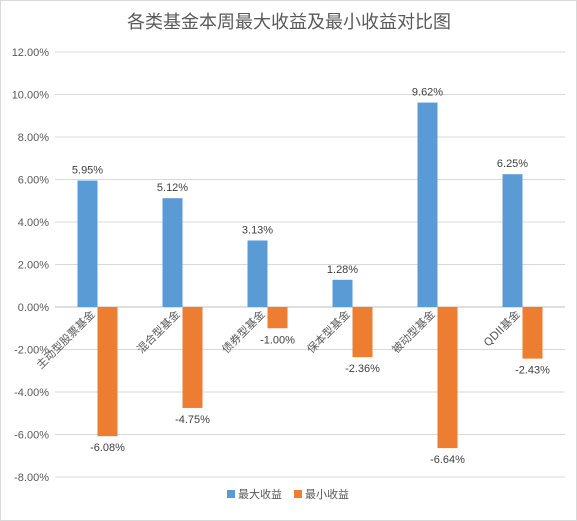  What do you see at coordinates (33, 181) in the screenshot?
I see `y-tick-label: 6.00%` at bounding box center [33, 181].